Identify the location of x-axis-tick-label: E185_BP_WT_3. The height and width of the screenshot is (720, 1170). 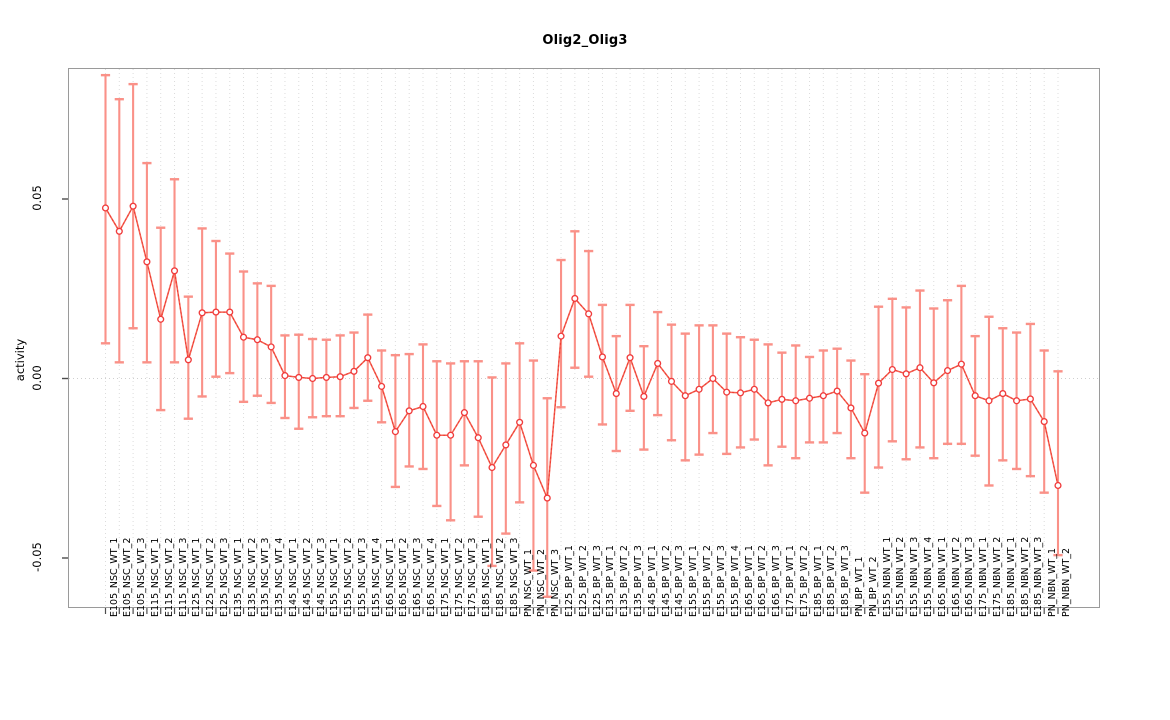
(846, 581).